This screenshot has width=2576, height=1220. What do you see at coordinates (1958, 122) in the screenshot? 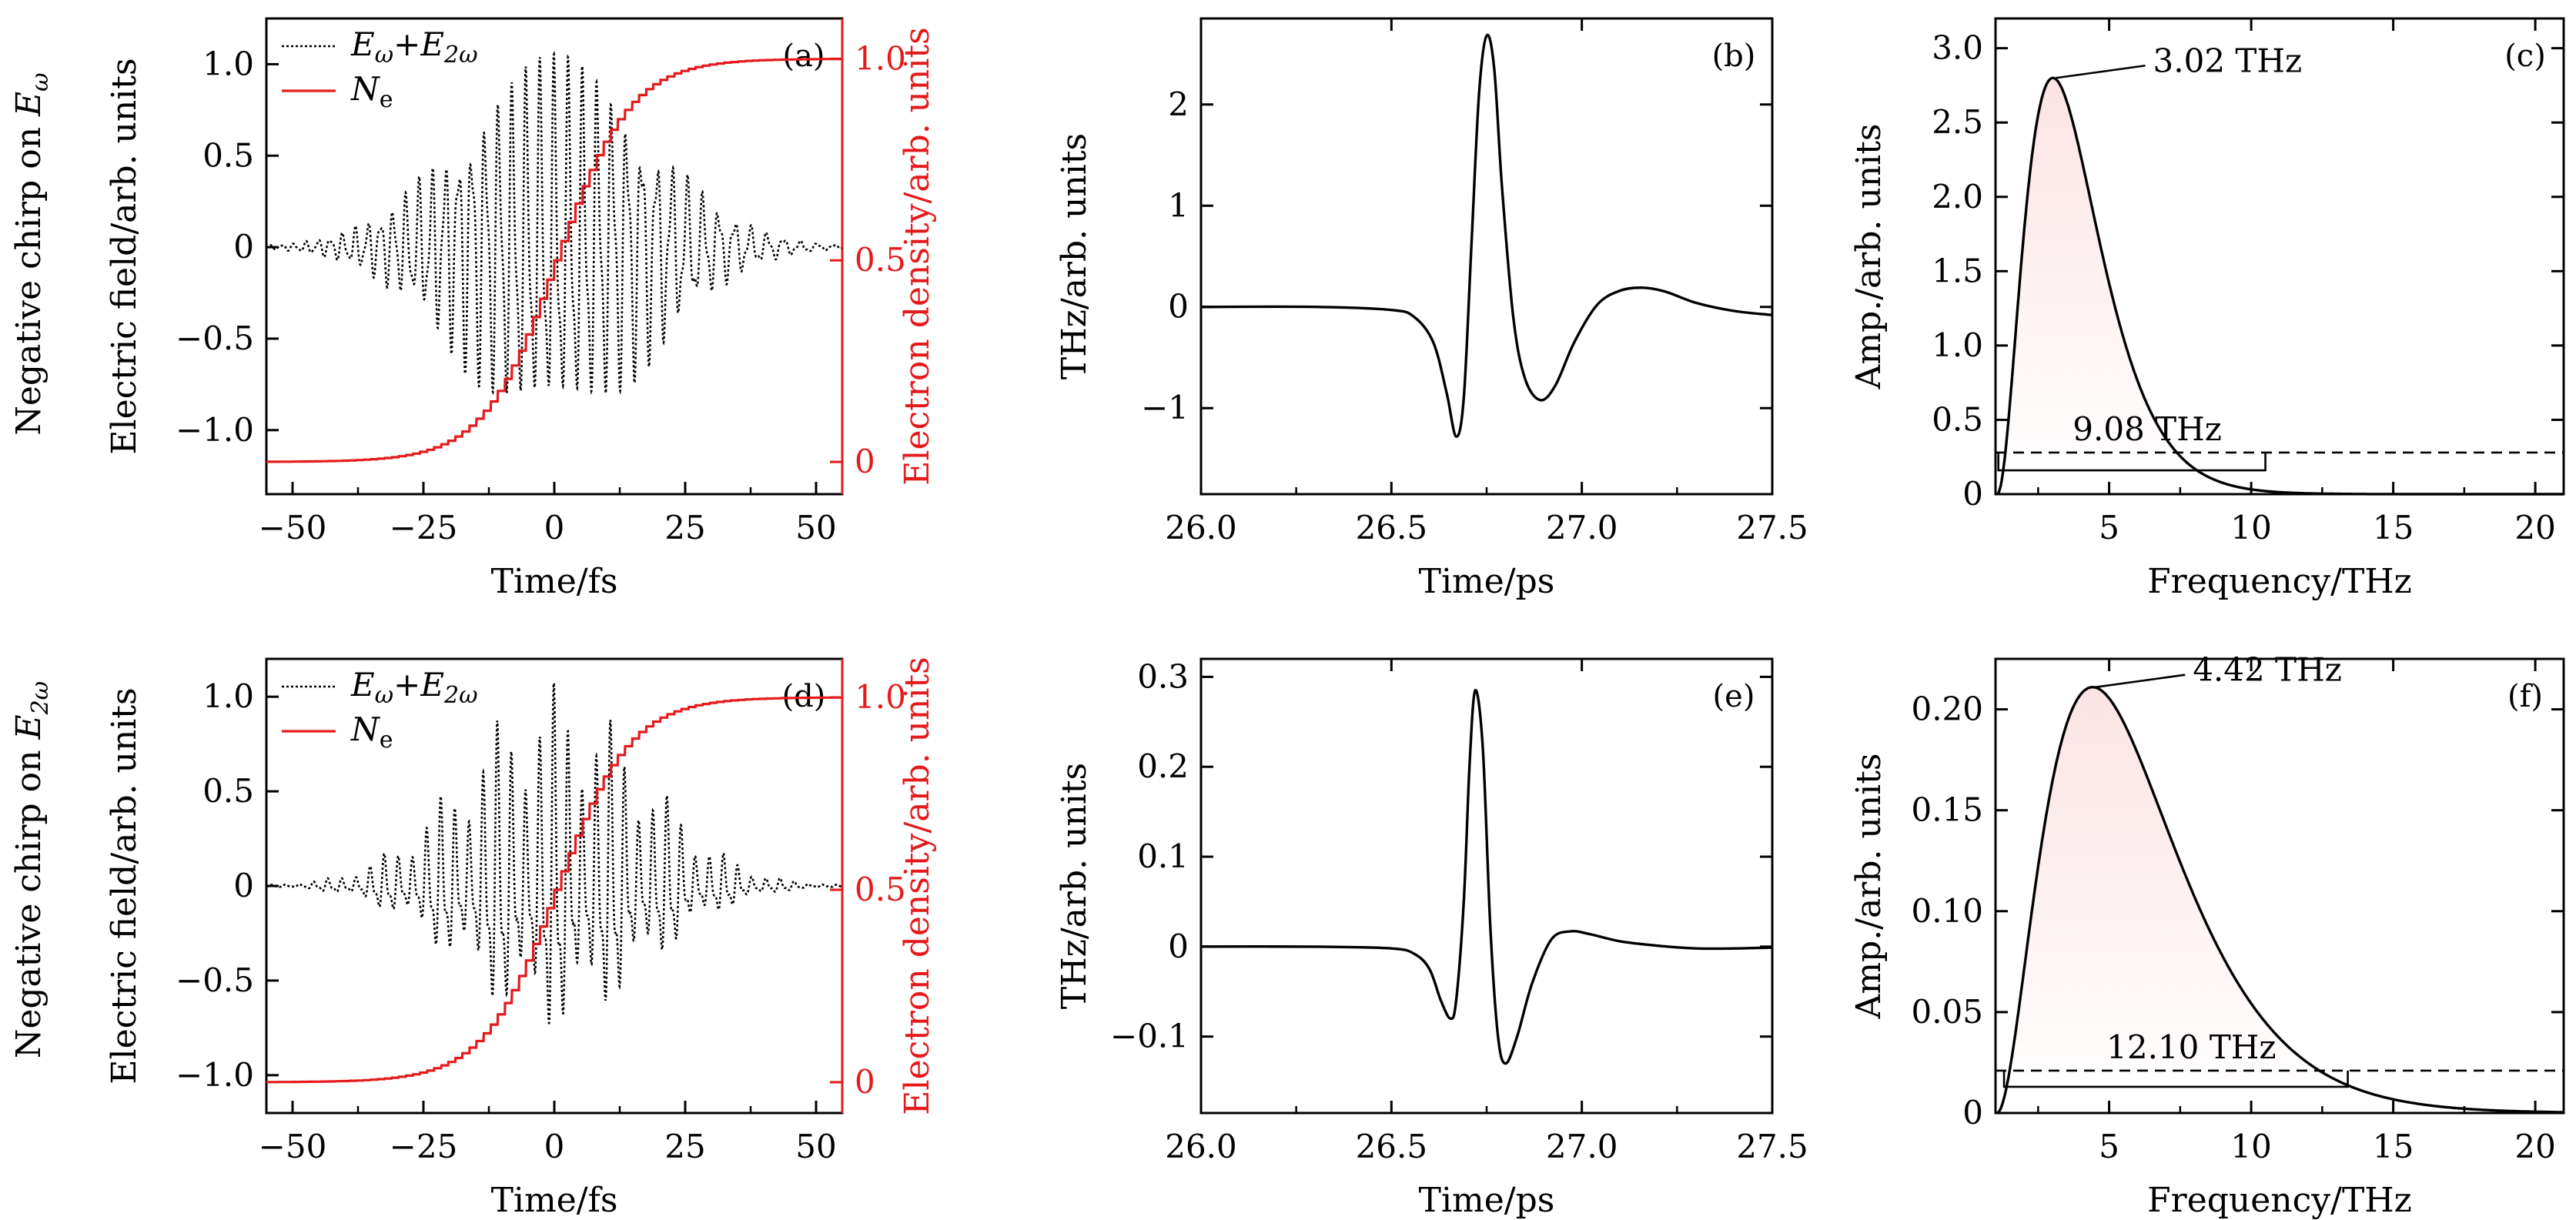
I see `y-tick-label: 2.5` at bounding box center [1958, 122].